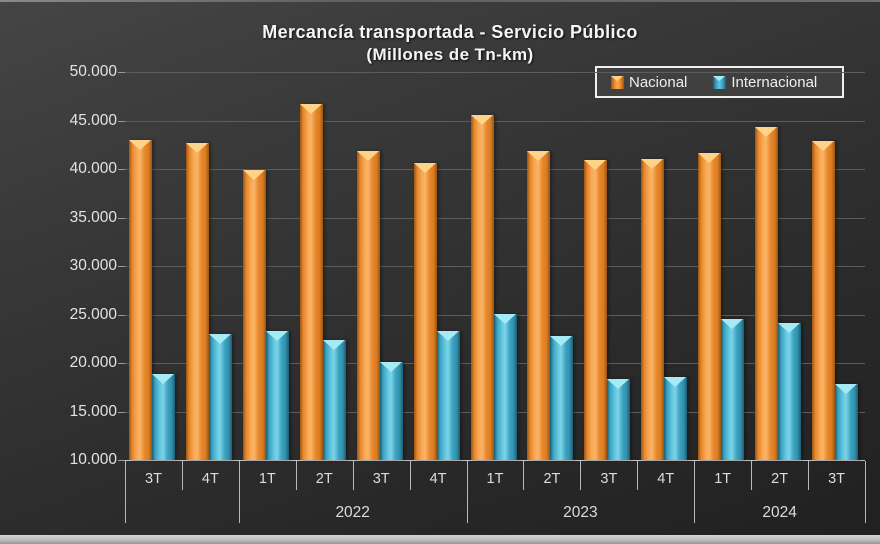 Image resolution: width=880 pixels, height=544 pixels. I want to click on year-label: 2022, so click(352, 512).